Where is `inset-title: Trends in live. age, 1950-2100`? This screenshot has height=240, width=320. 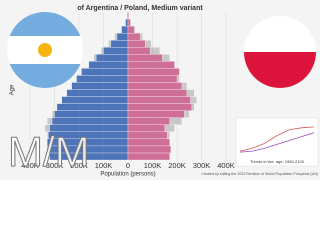
inset-title: Trends in live. age, 1950-2100 is located at coordinates (277, 161).